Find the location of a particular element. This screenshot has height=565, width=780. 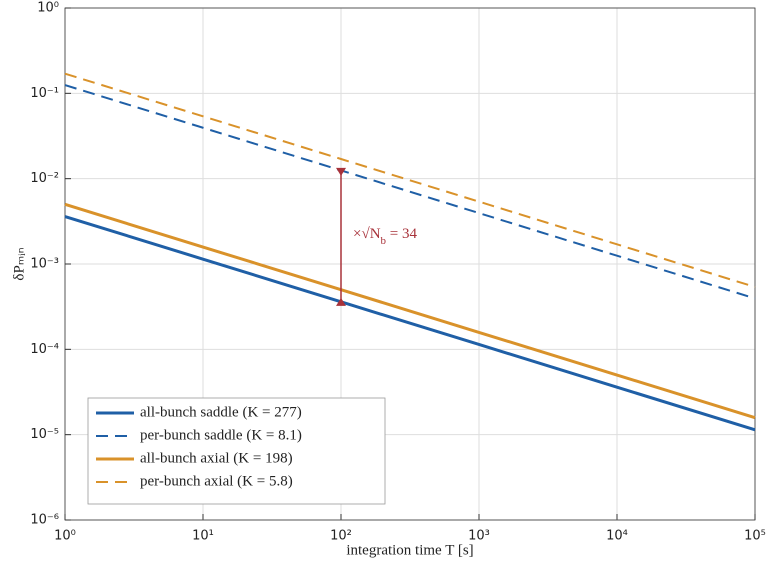

legend-label: per-bunch axial (K = 5.8) is located at coordinates (216, 481).